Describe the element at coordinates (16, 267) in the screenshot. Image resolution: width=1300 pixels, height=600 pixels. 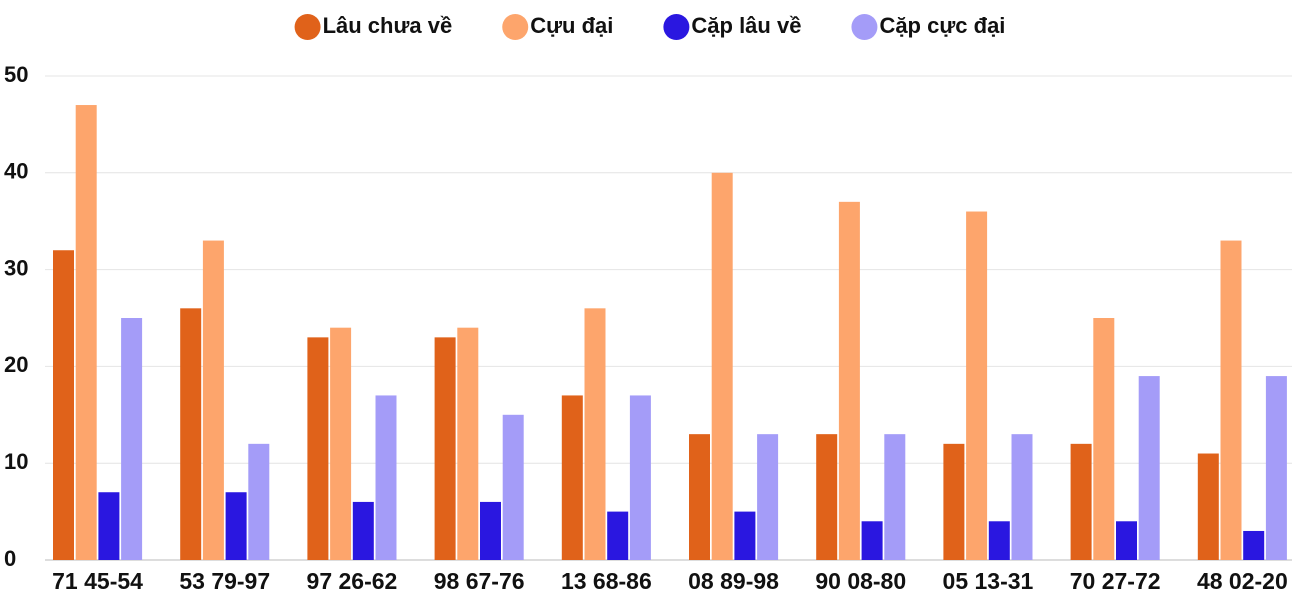
I see `y-tick-label: 30` at that location.